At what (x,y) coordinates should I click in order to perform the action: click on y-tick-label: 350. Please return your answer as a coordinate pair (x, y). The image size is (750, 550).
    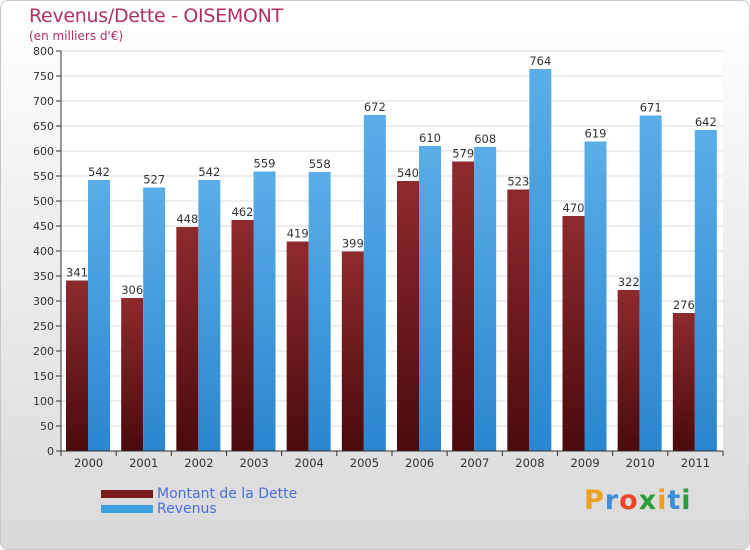
    Looking at the image, I should click on (43, 276).